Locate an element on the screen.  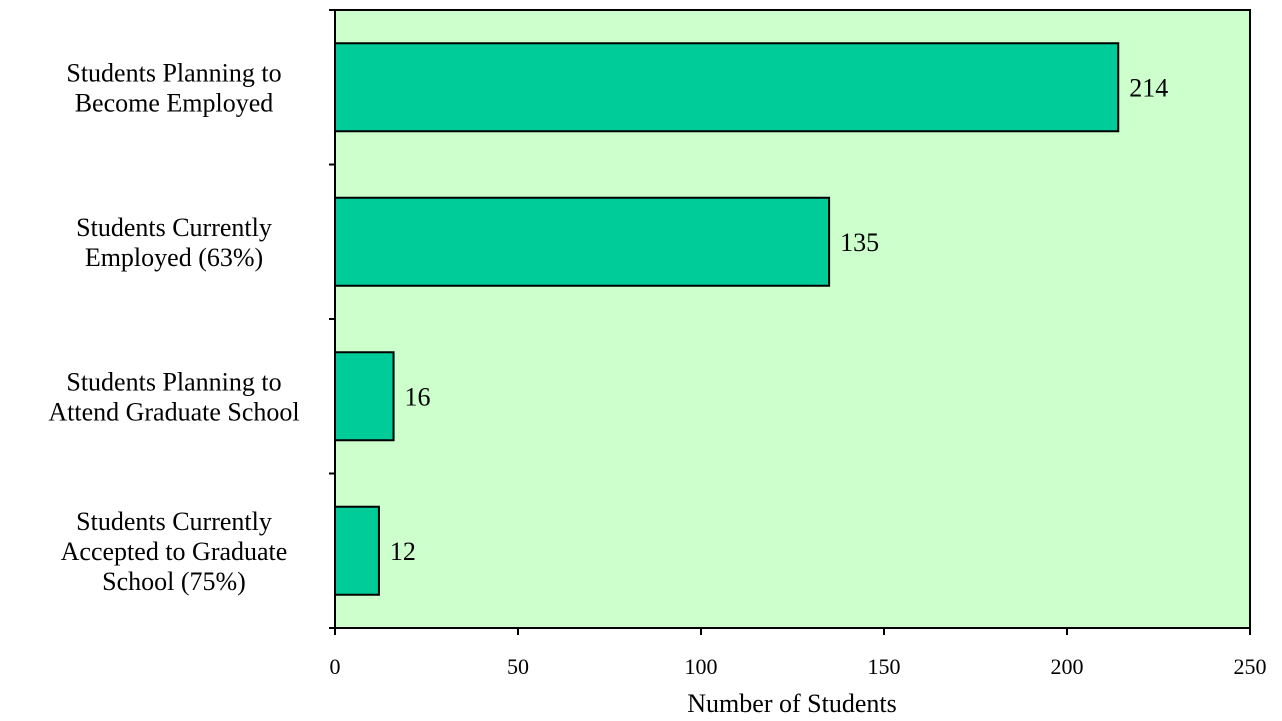
x-tick-label: 100 is located at coordinates (701, 666).